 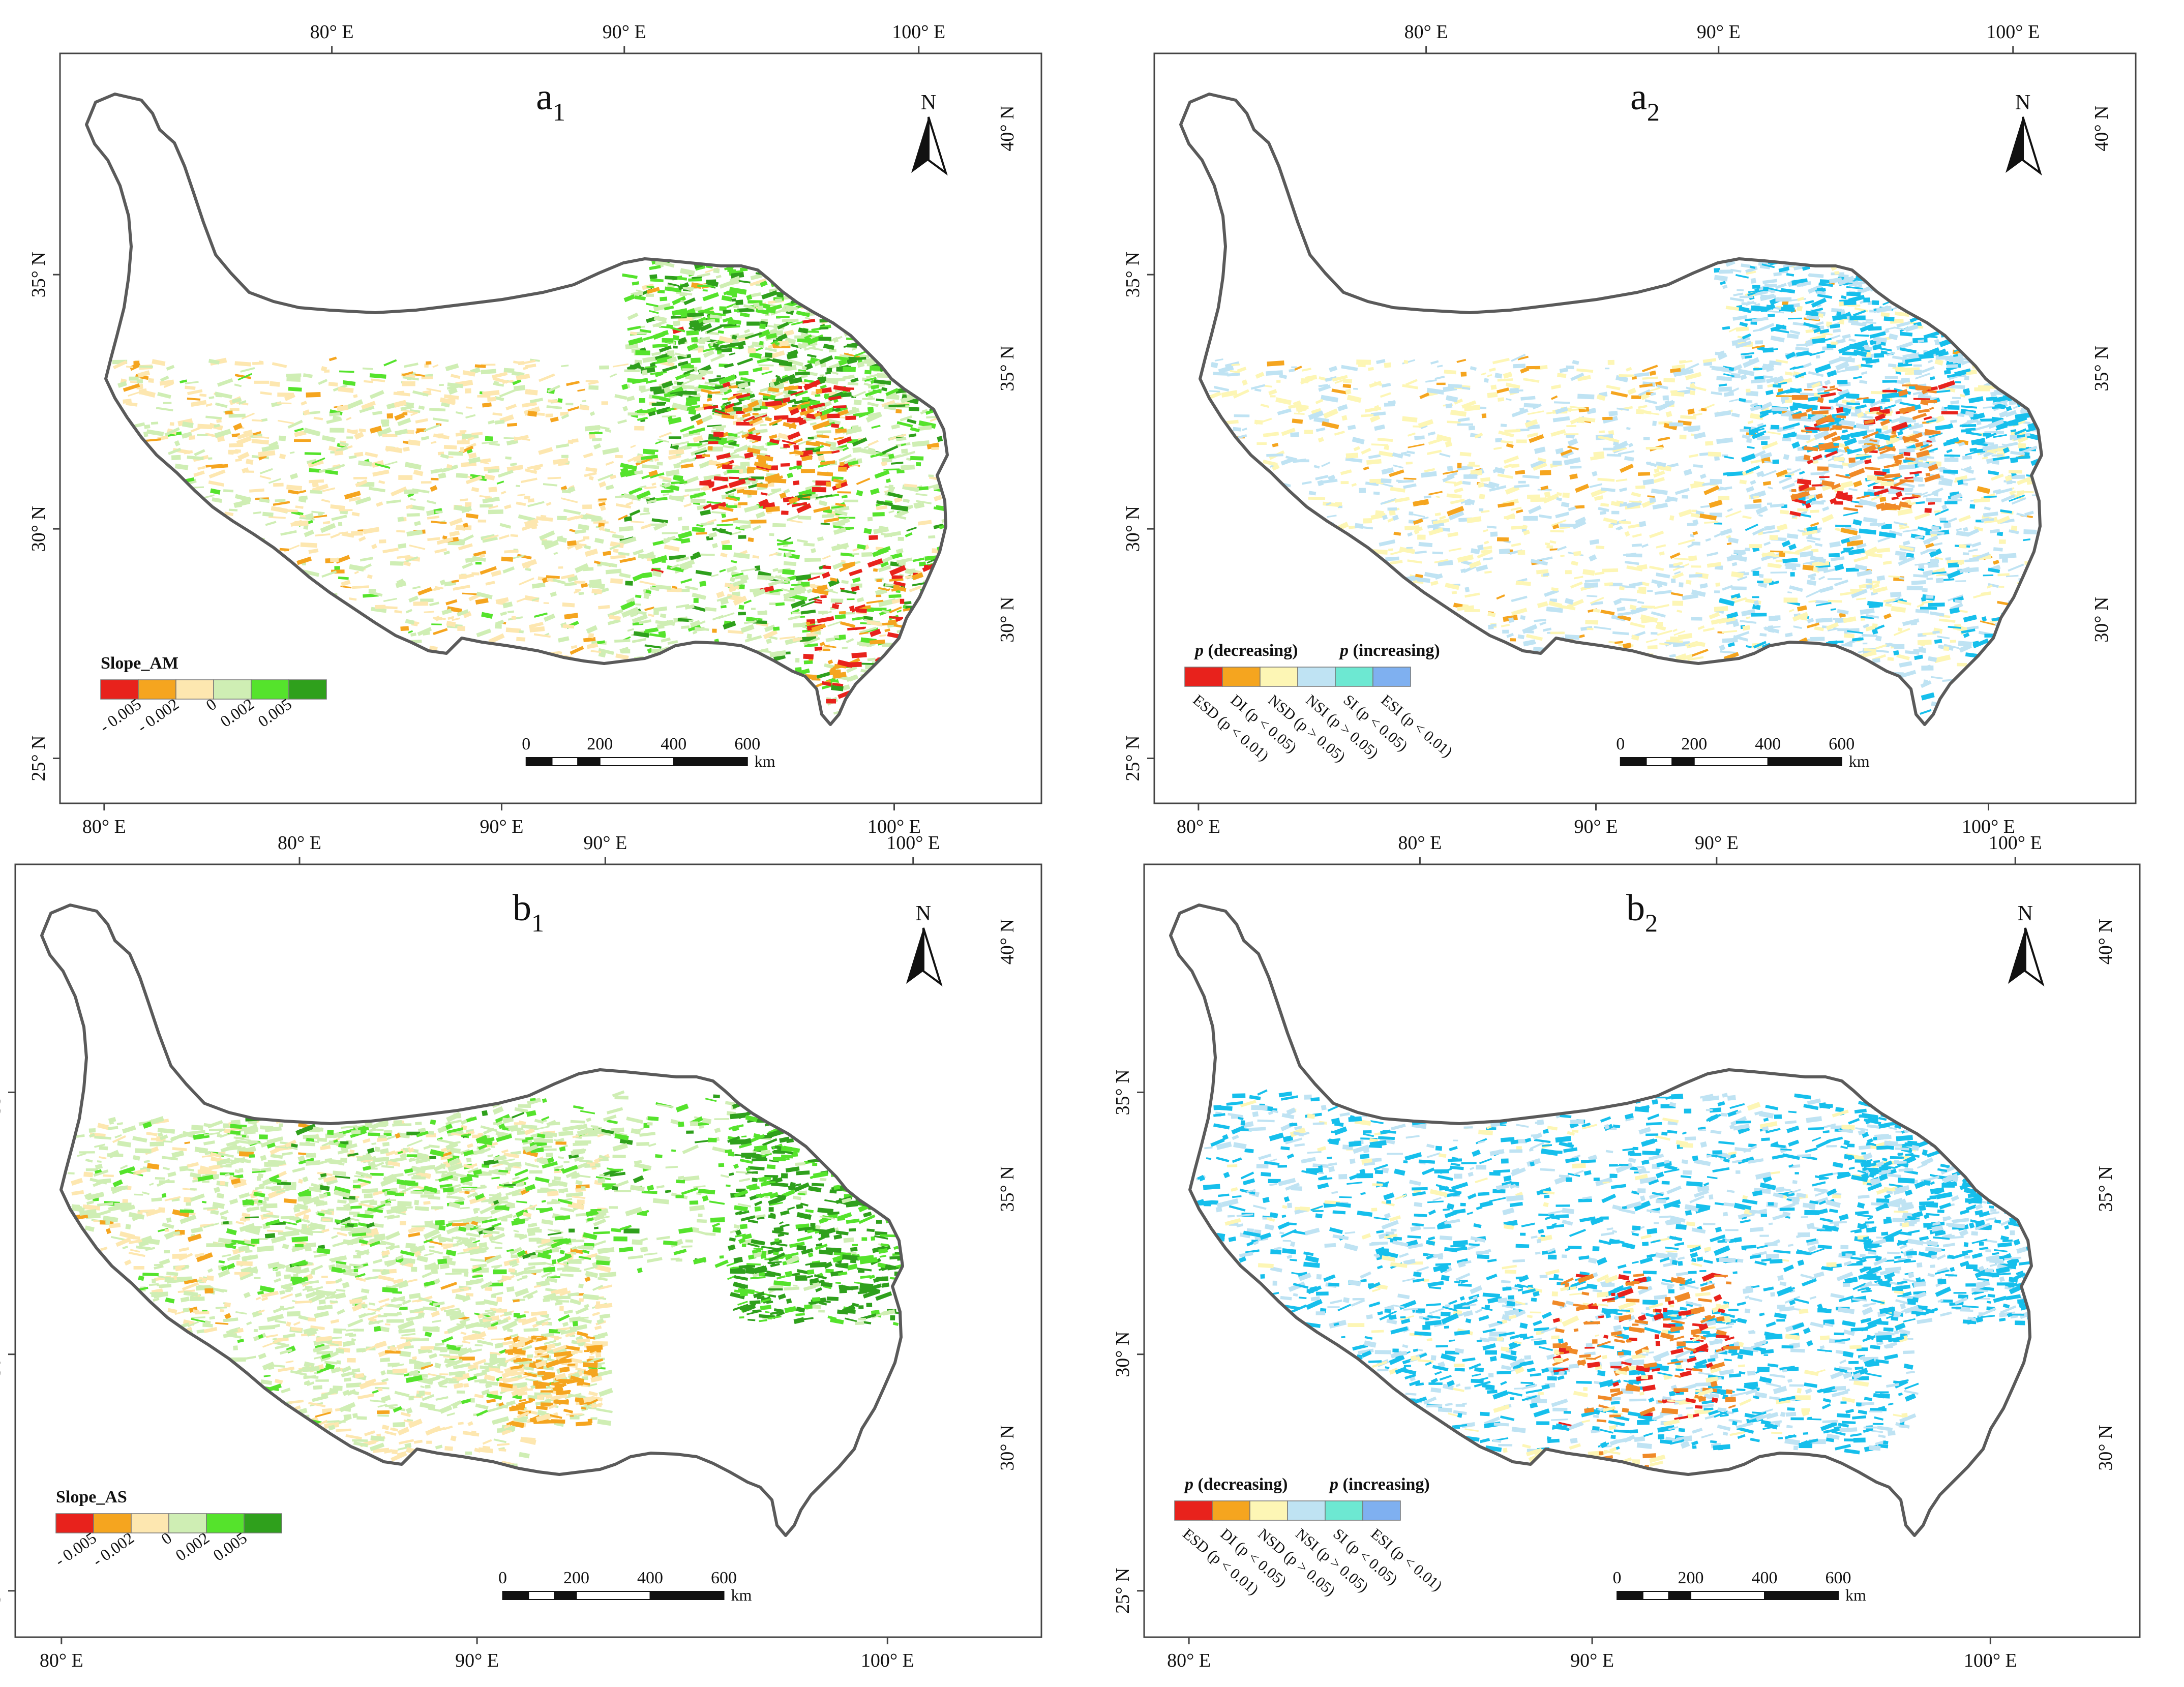 What do you see at coordinates (550, 101) in the screenshot?
I see `panel-label: a1` at bounding box center [550, 101].